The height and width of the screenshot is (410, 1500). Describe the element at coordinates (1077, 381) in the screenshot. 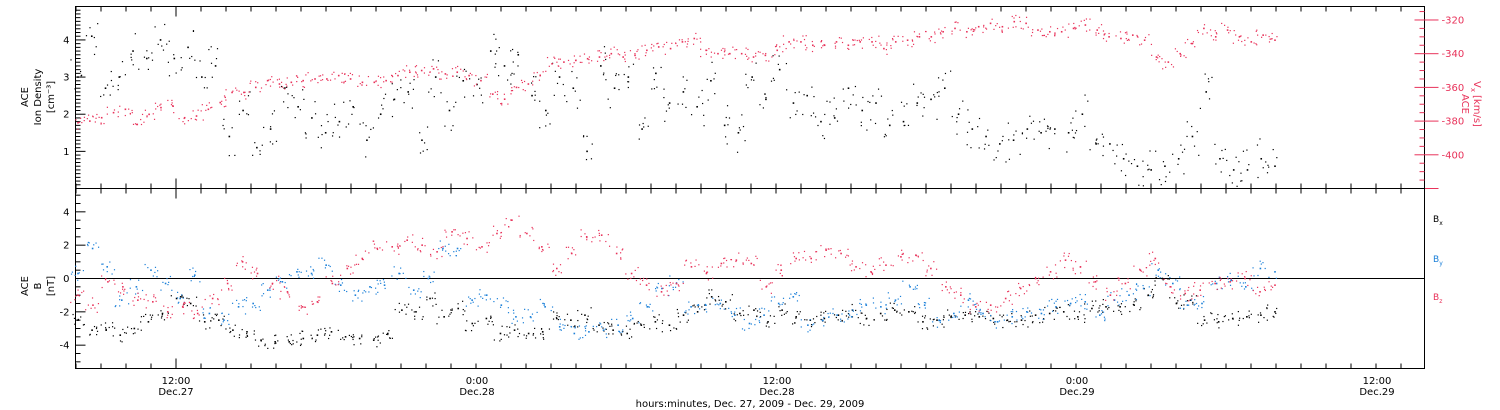

I see `x-tick-time: 0:00` at that location.